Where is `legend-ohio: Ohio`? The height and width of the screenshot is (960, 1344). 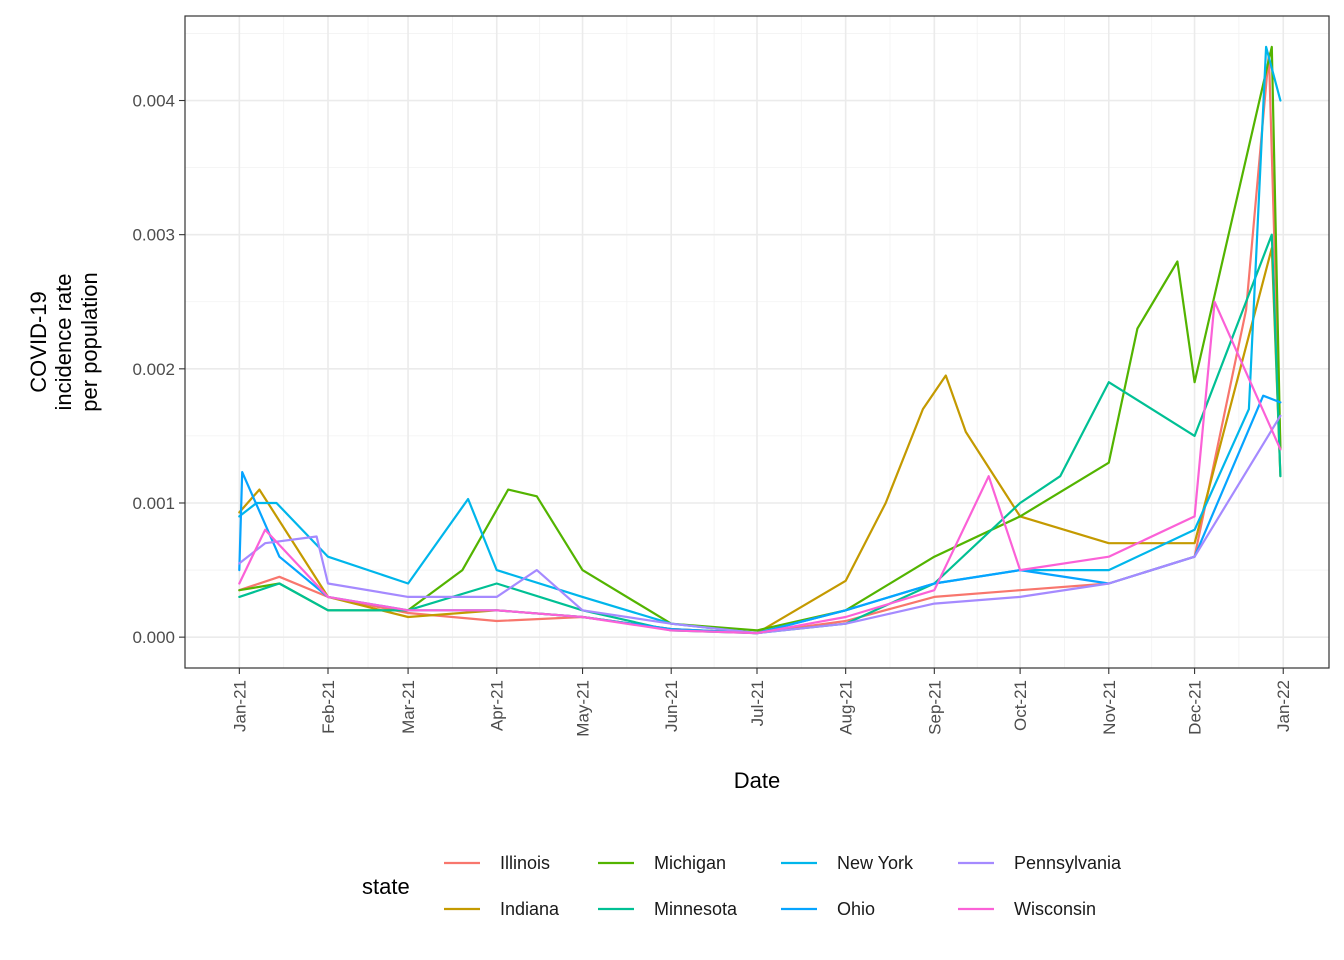
legend-ohio: Ohio is located at coordinates (828, 909).